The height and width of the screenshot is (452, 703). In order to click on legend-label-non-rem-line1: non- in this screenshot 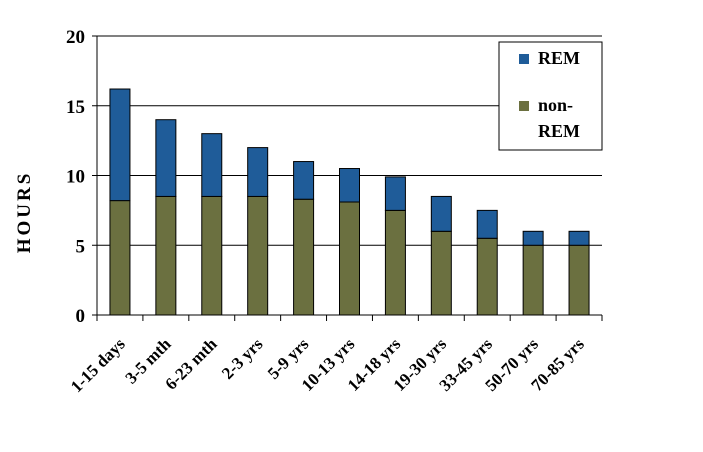, I will do `click(555, 105)`.